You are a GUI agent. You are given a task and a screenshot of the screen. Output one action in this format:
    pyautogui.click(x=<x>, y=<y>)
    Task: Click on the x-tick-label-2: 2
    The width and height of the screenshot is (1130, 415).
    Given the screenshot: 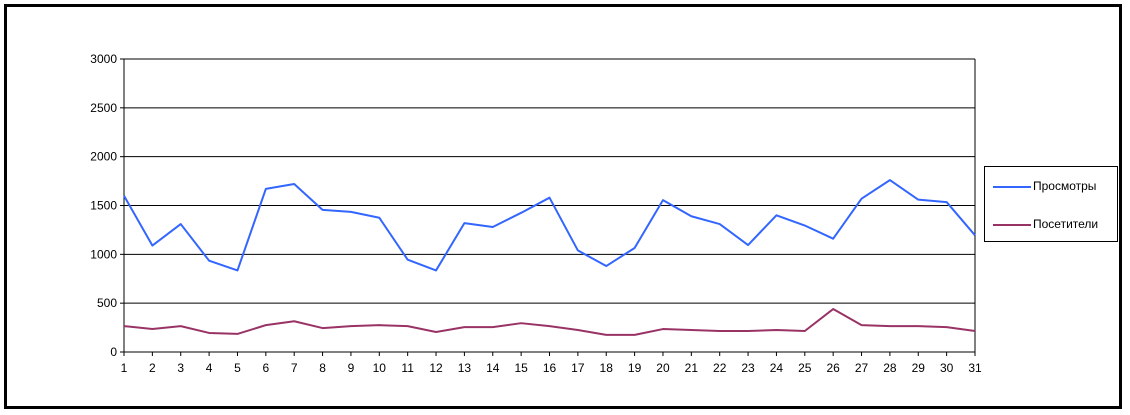 What is the action you would take?
    pyautogui.click(x=152, y=368)
    